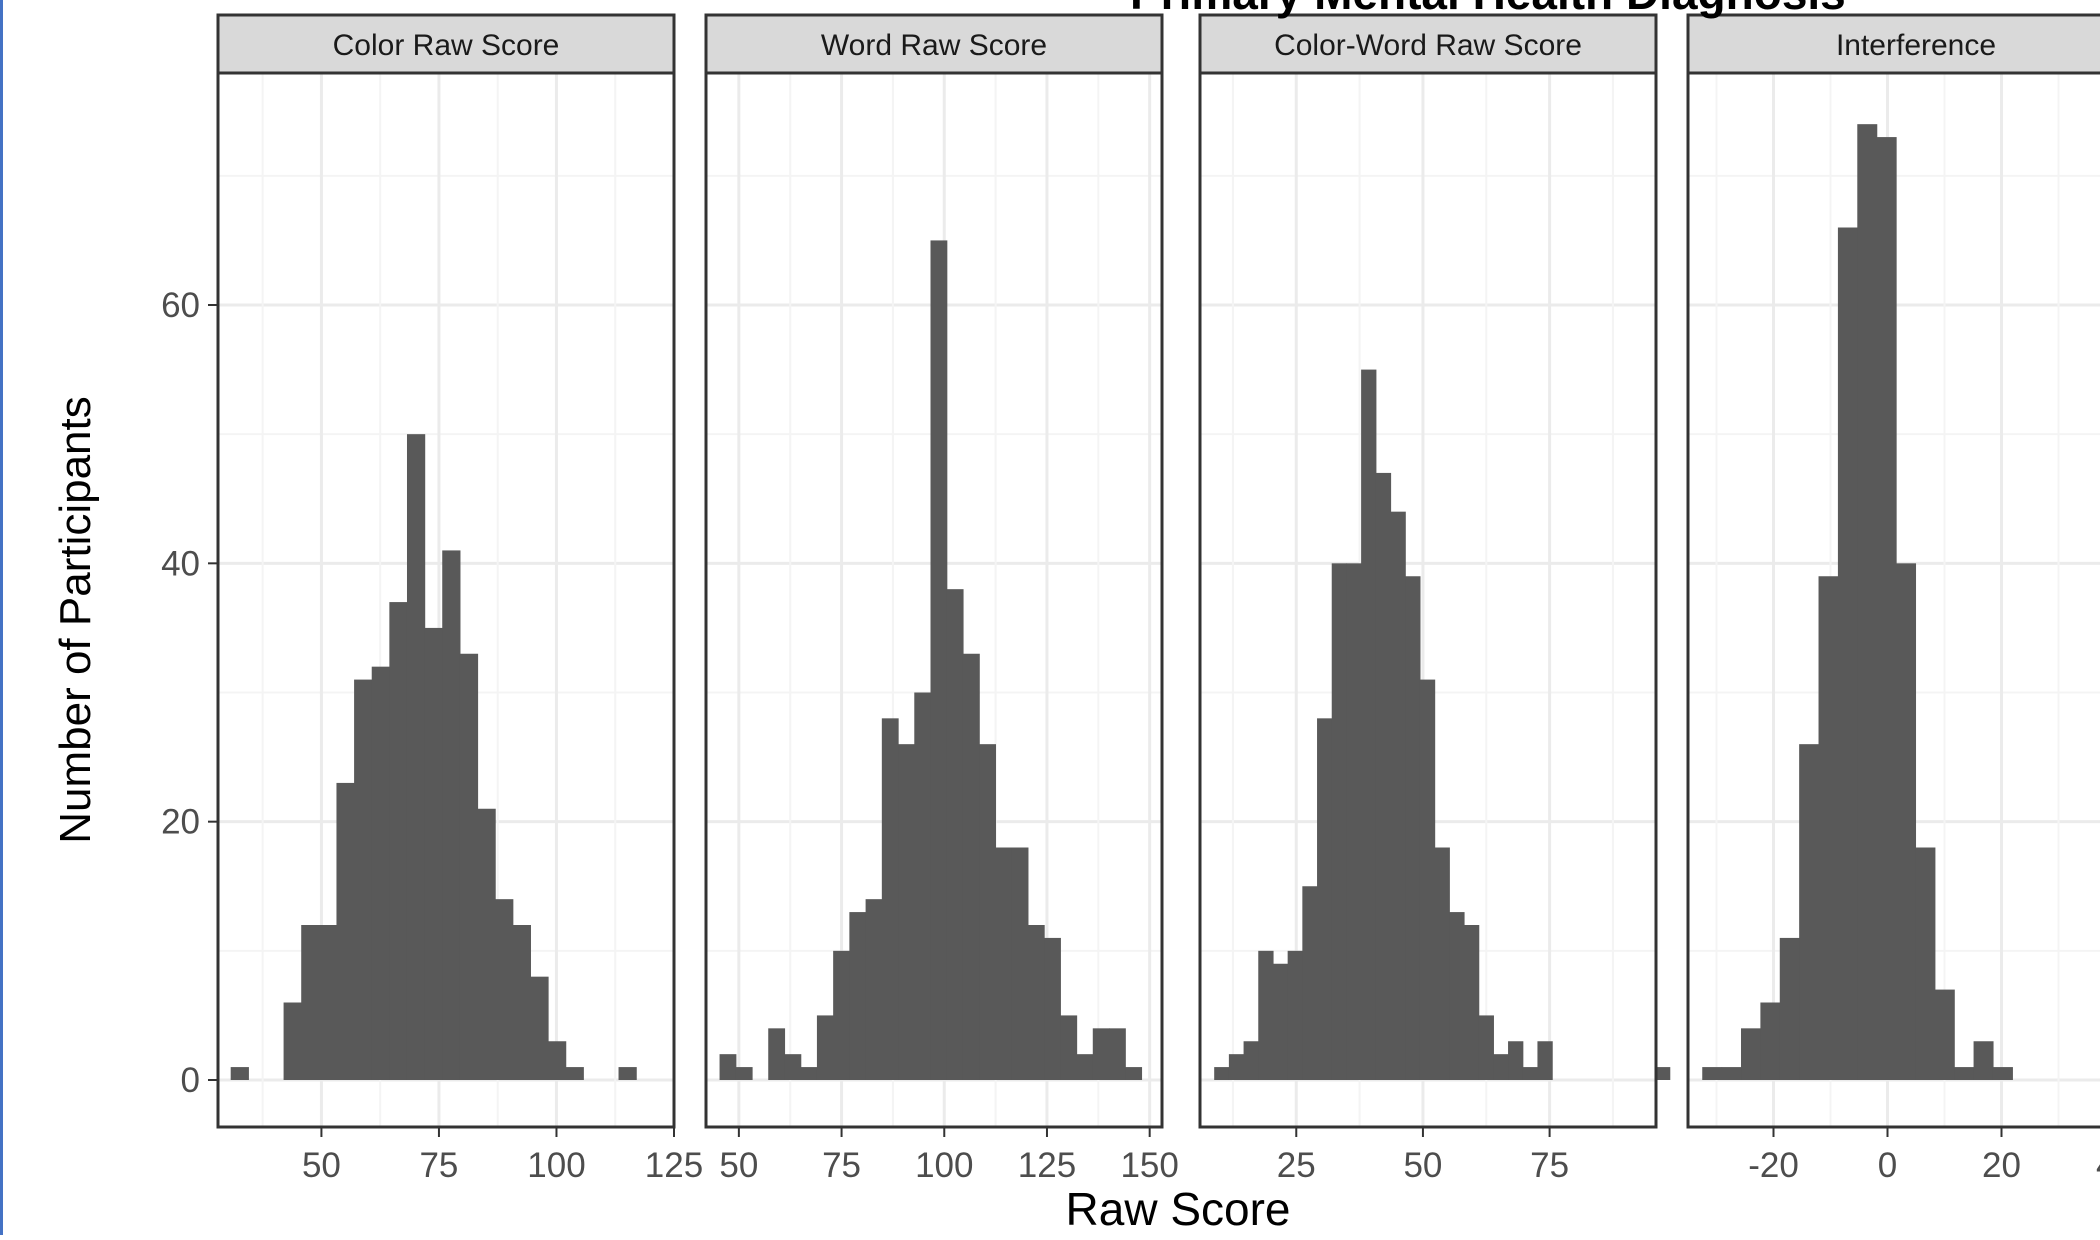  Describe the element at coordinates (180, 305) in the screenshot. I see `y-tick-label: 60` at that location.